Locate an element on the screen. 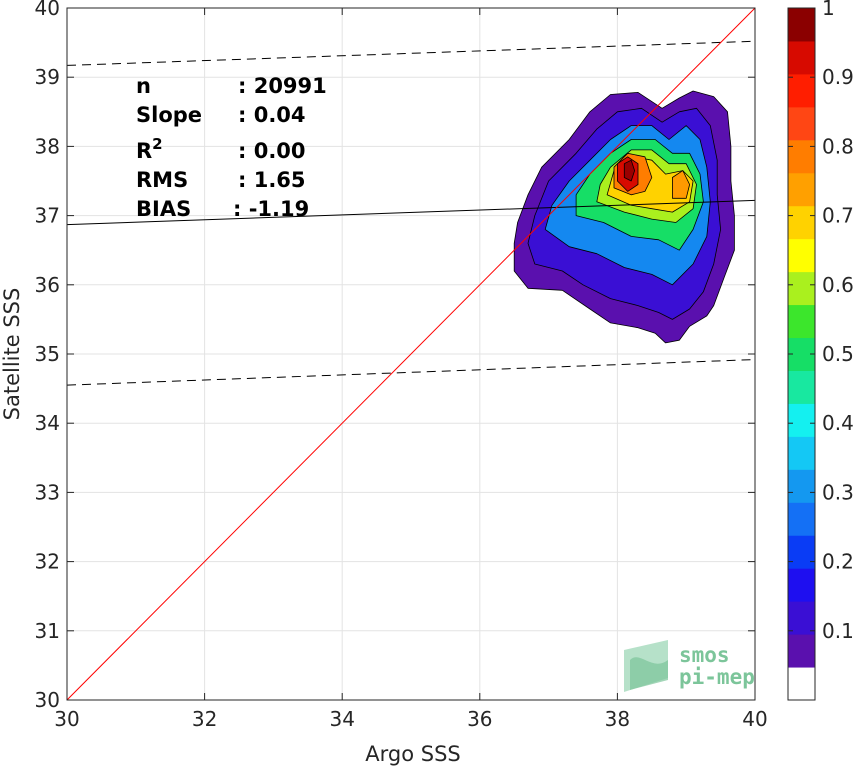 The image size is (855, 767). stat-value: : 0.04 is located at coordinates (272, 115).